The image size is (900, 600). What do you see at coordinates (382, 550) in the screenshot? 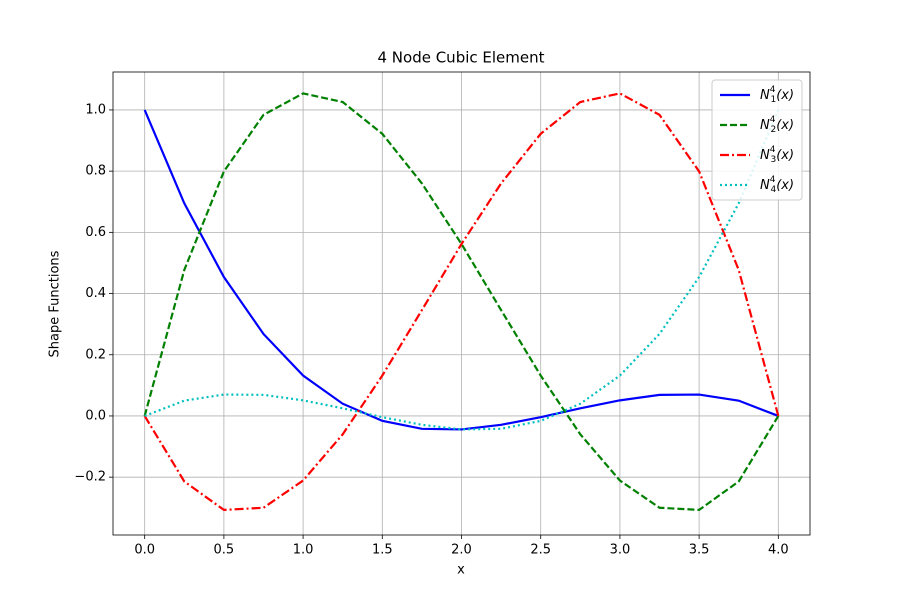
I see `x-tick-label: 1.5` at bounding box center [382, 550].